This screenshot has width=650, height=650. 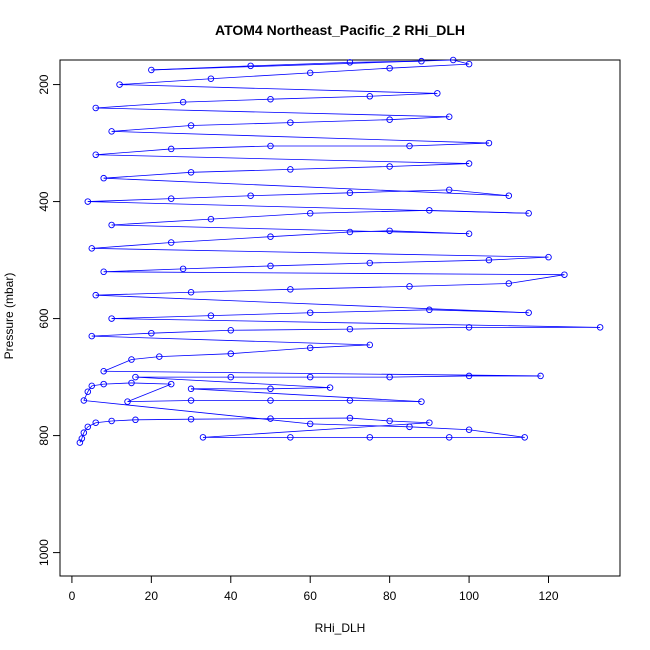 What do you see at coordinates (311, 596) in the screenshot?
I see `x-tick-label: 60` at bounding box center [311, 596].